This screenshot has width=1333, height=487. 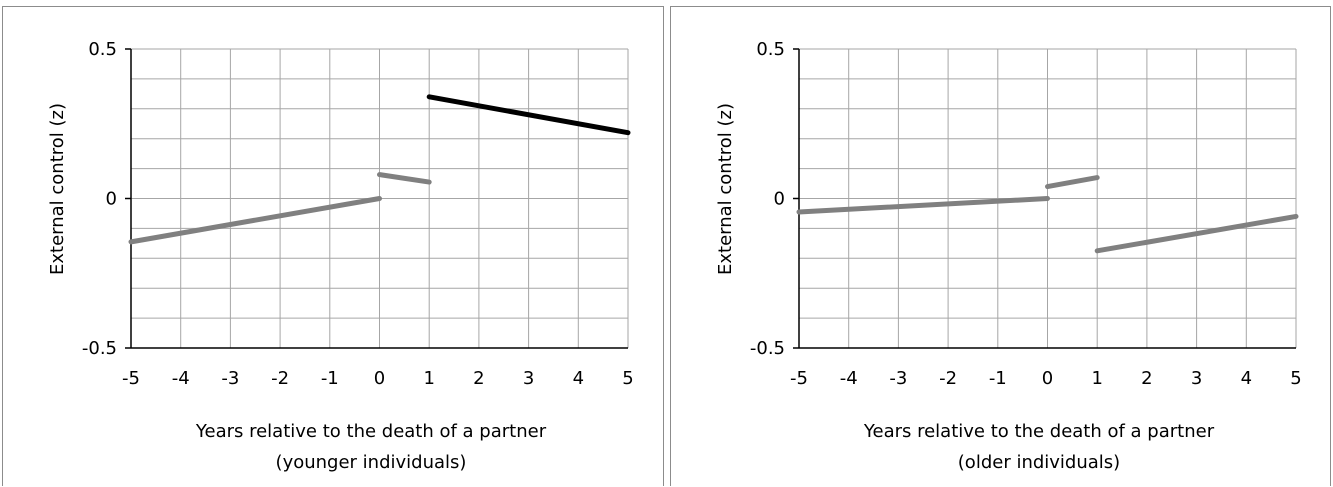 I want to click on x-axis-label-sub: (older individuals), so click(x=1039, y=462).